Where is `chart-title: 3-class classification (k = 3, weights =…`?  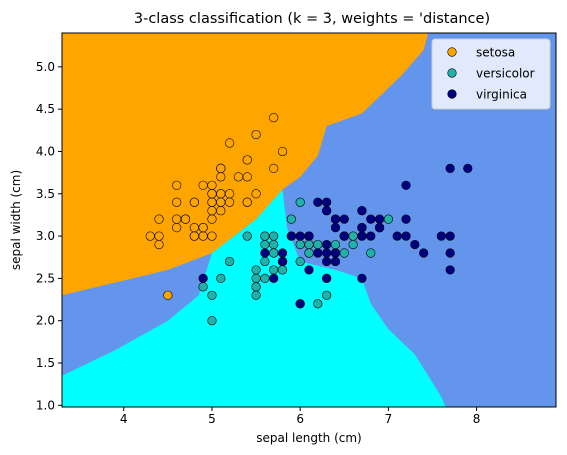
chart-title: 3-class classification (k = 3, weights =… is located at coordinates (312, 19).